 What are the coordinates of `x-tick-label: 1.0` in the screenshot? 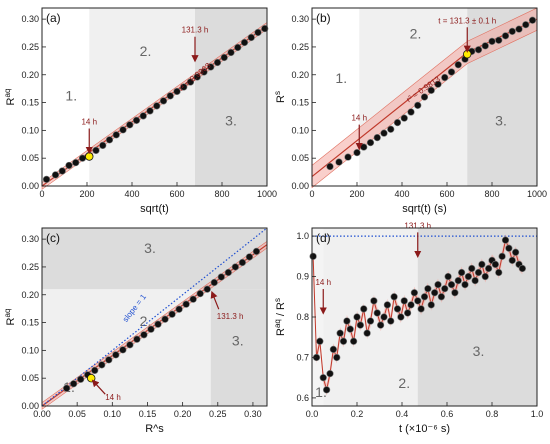 It's located at (537, 414).